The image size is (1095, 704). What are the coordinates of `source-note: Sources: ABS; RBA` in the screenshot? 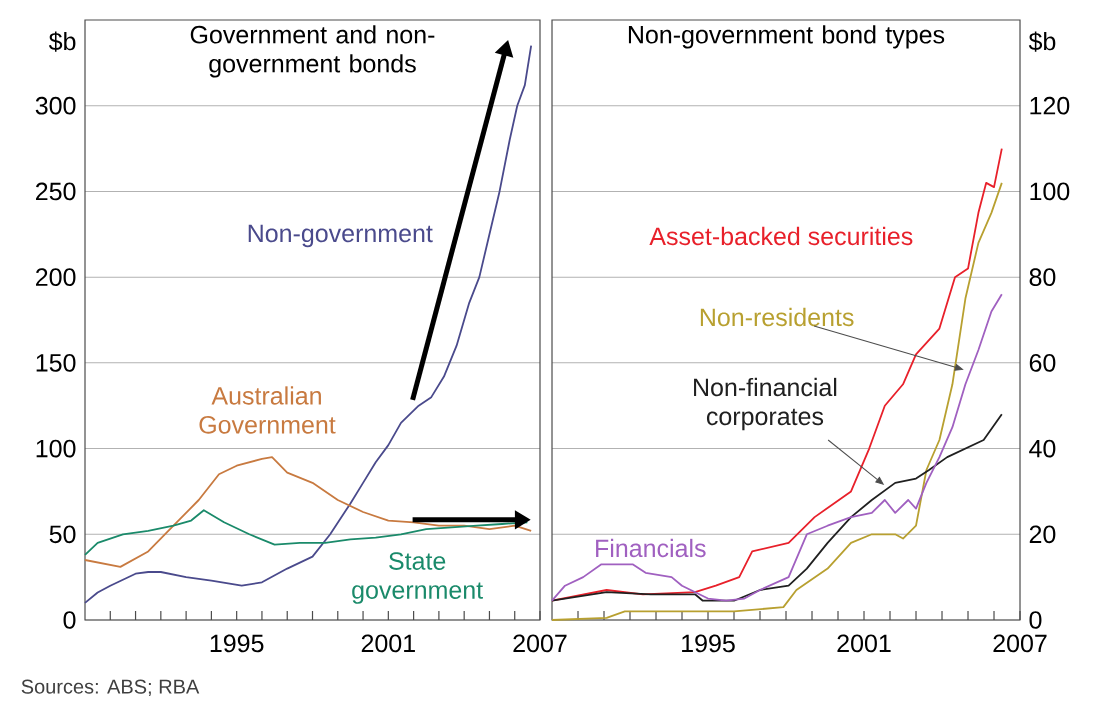 It's located at (110, 687).